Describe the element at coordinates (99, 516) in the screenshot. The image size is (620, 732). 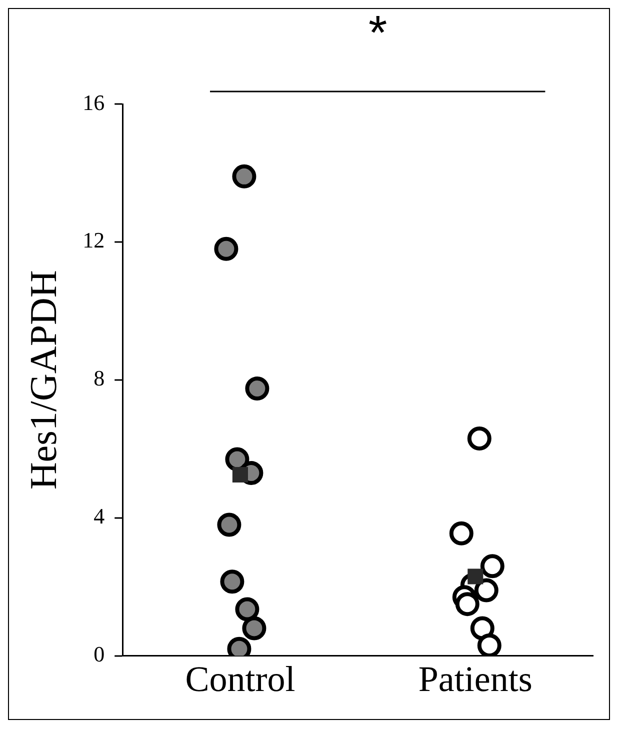
I see `y-tick-label: 4` at that location.